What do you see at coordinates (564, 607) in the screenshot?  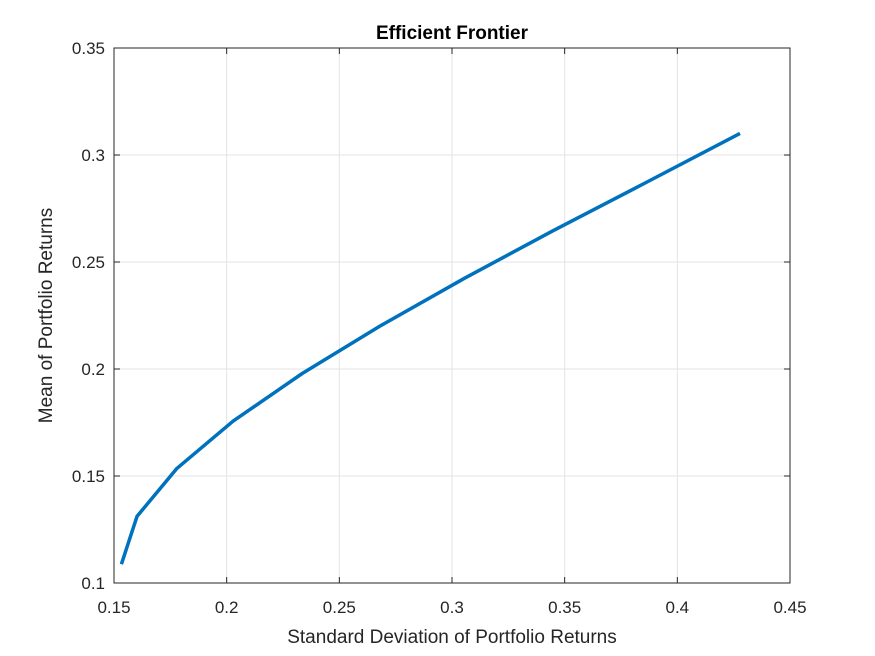 I see `x-tick-label-0-35: 0.35` at bounding box center [564, 607].